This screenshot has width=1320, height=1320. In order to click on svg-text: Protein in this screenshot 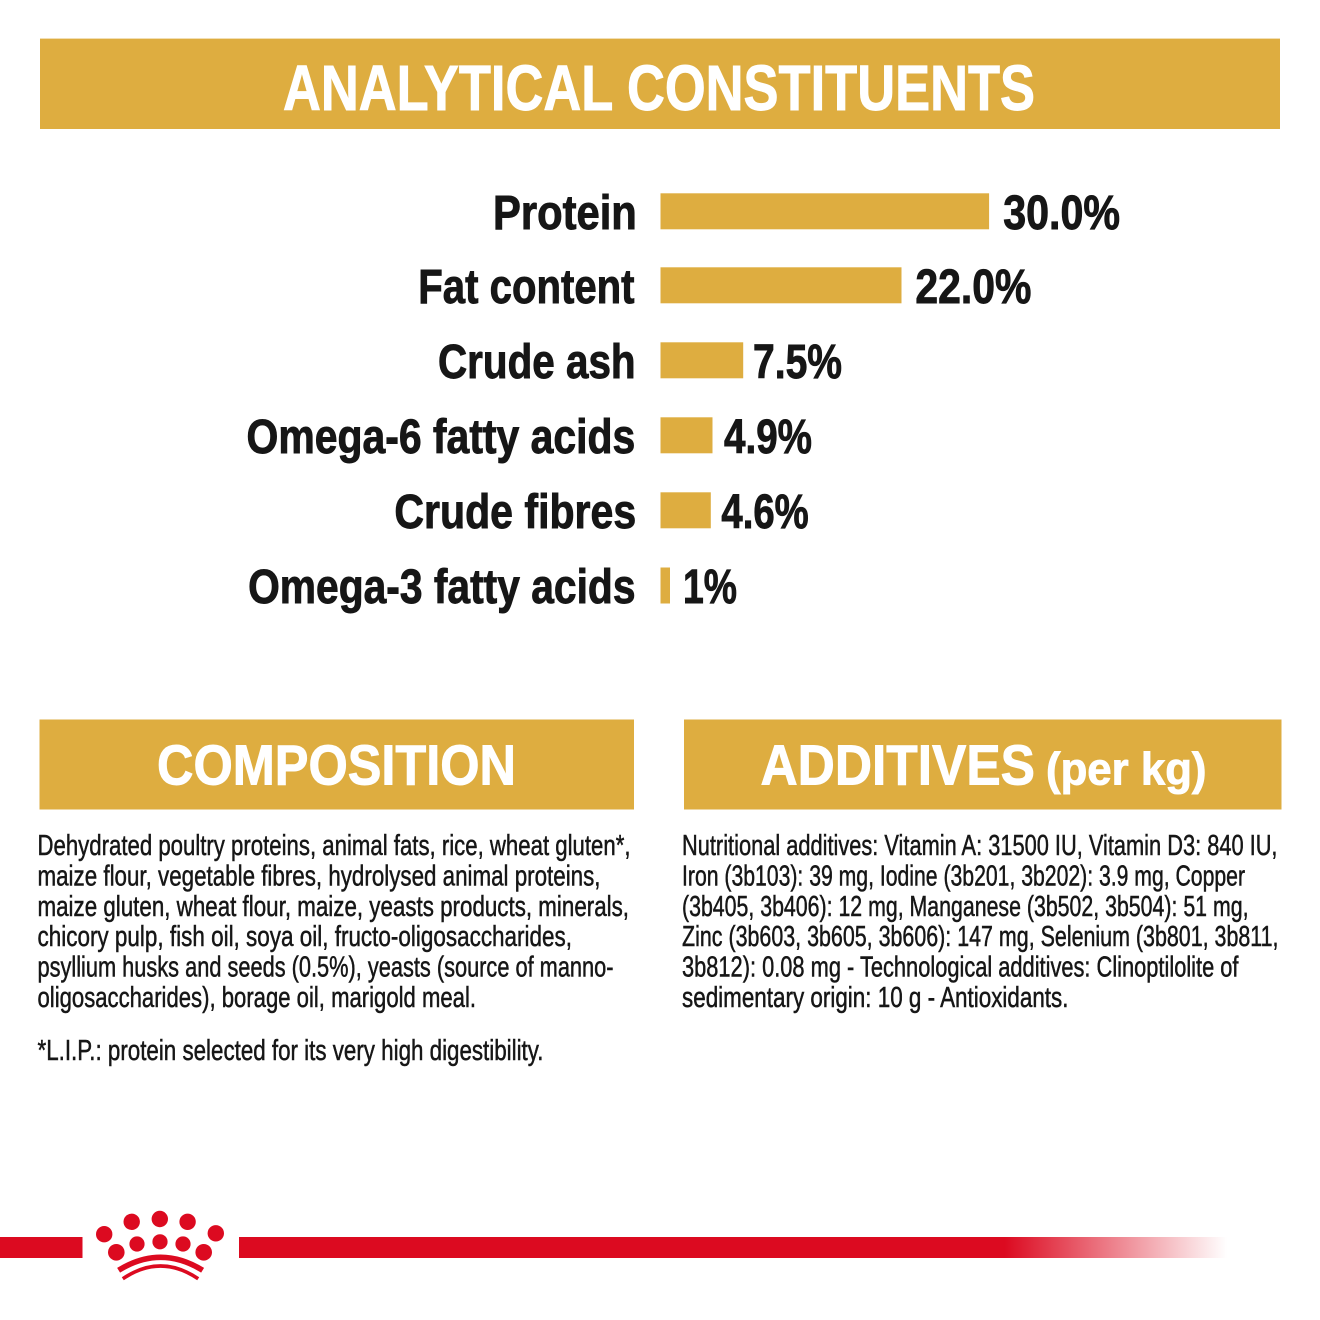, I will do `click(565, 213)`.